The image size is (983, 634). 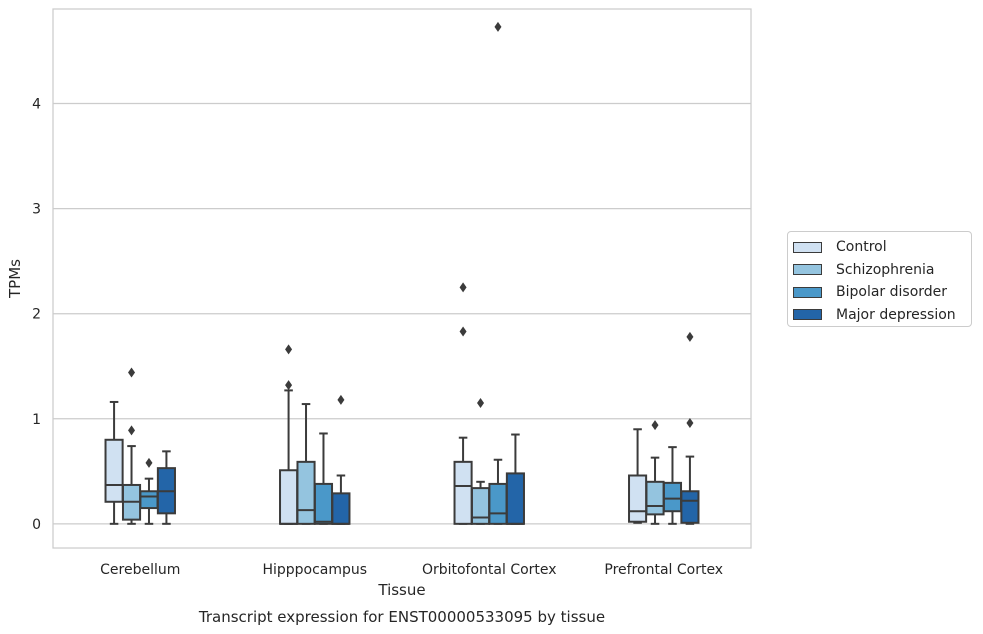 I want to click on legend-label: Control, so click(x=861, y=247).